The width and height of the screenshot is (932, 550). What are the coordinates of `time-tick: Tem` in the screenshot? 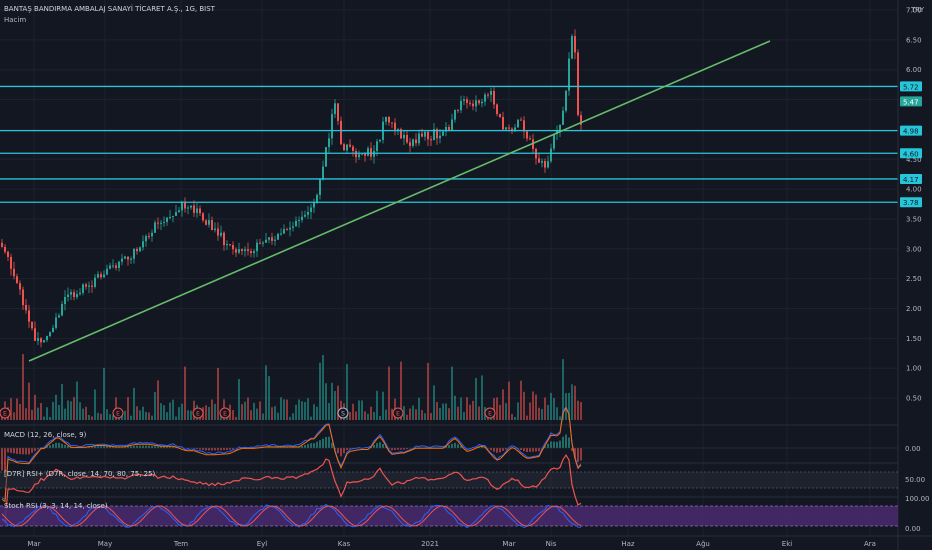 It's located at (180, 544).